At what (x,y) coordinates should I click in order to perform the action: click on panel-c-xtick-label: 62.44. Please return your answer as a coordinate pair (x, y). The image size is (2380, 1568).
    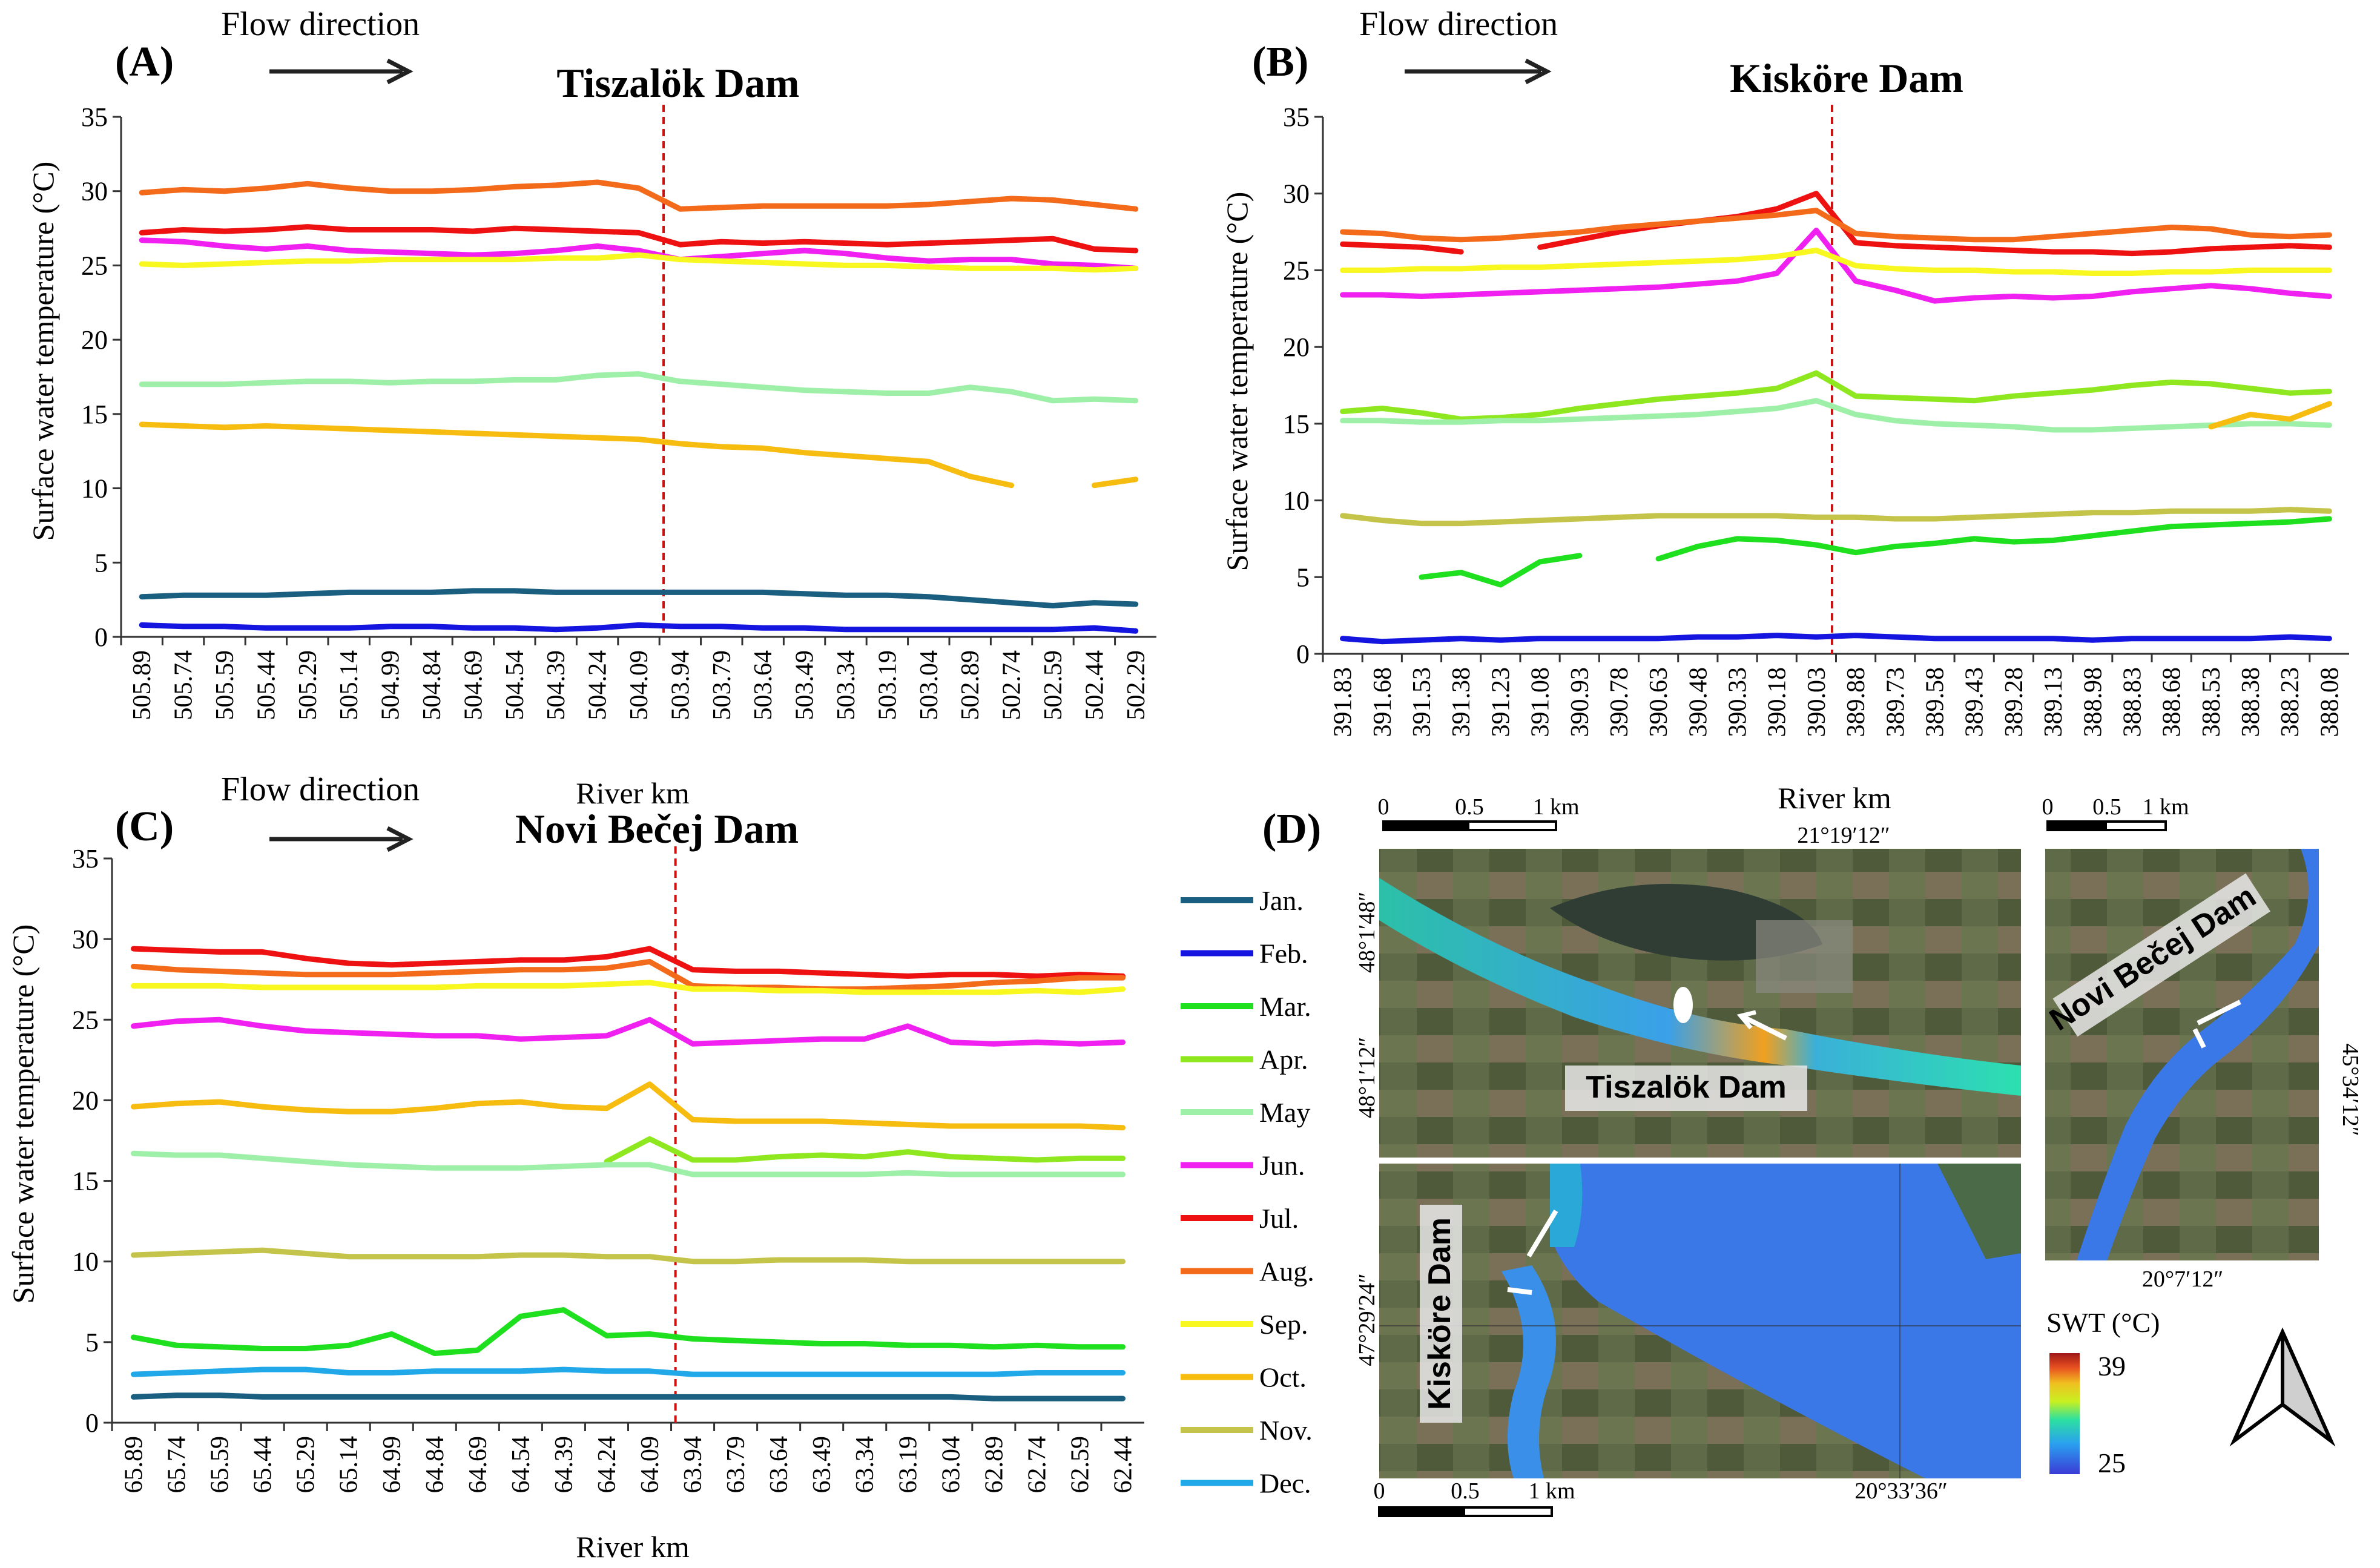
    Looking at the image, I should click on (1123, 1465).